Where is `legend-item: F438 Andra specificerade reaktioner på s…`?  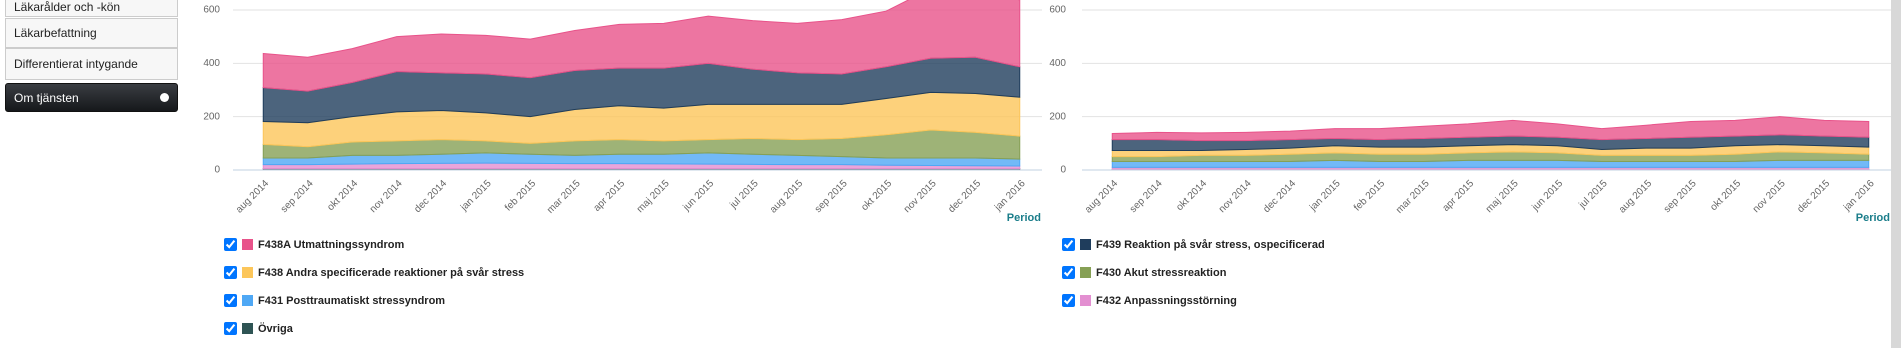
legend-item: F438 Andra specificerade reaktioner på s… is located at coordinates (374, 272).